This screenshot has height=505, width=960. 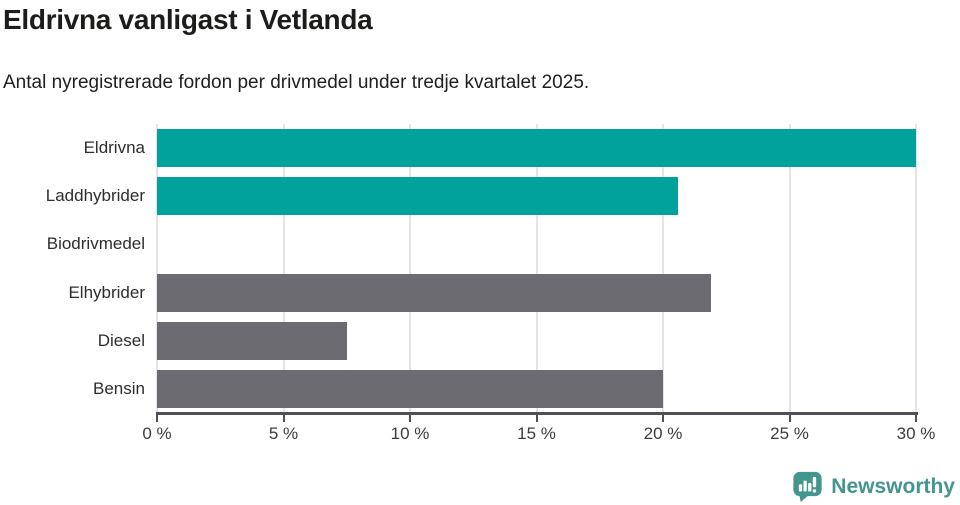 I want to click on category-label-diesel: Diesel, so click(x=121, y=340).